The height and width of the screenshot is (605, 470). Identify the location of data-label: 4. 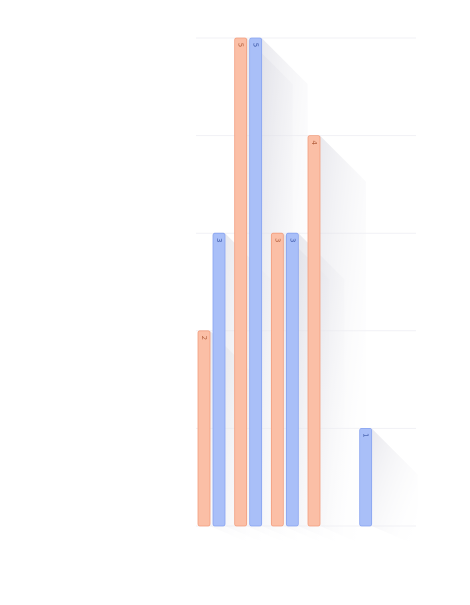
(314, 142).